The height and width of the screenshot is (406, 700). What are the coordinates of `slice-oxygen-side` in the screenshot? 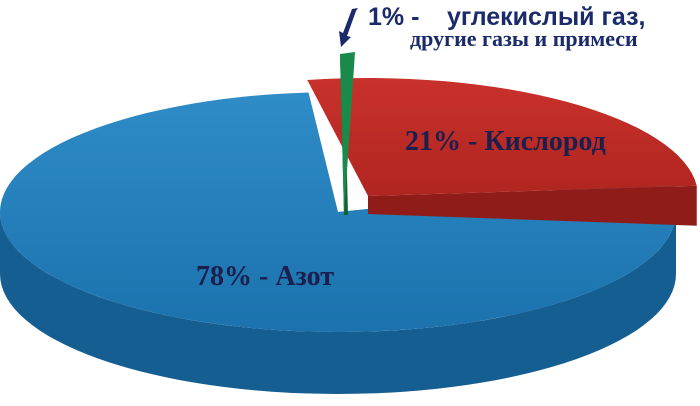 It's located at (532, 205).